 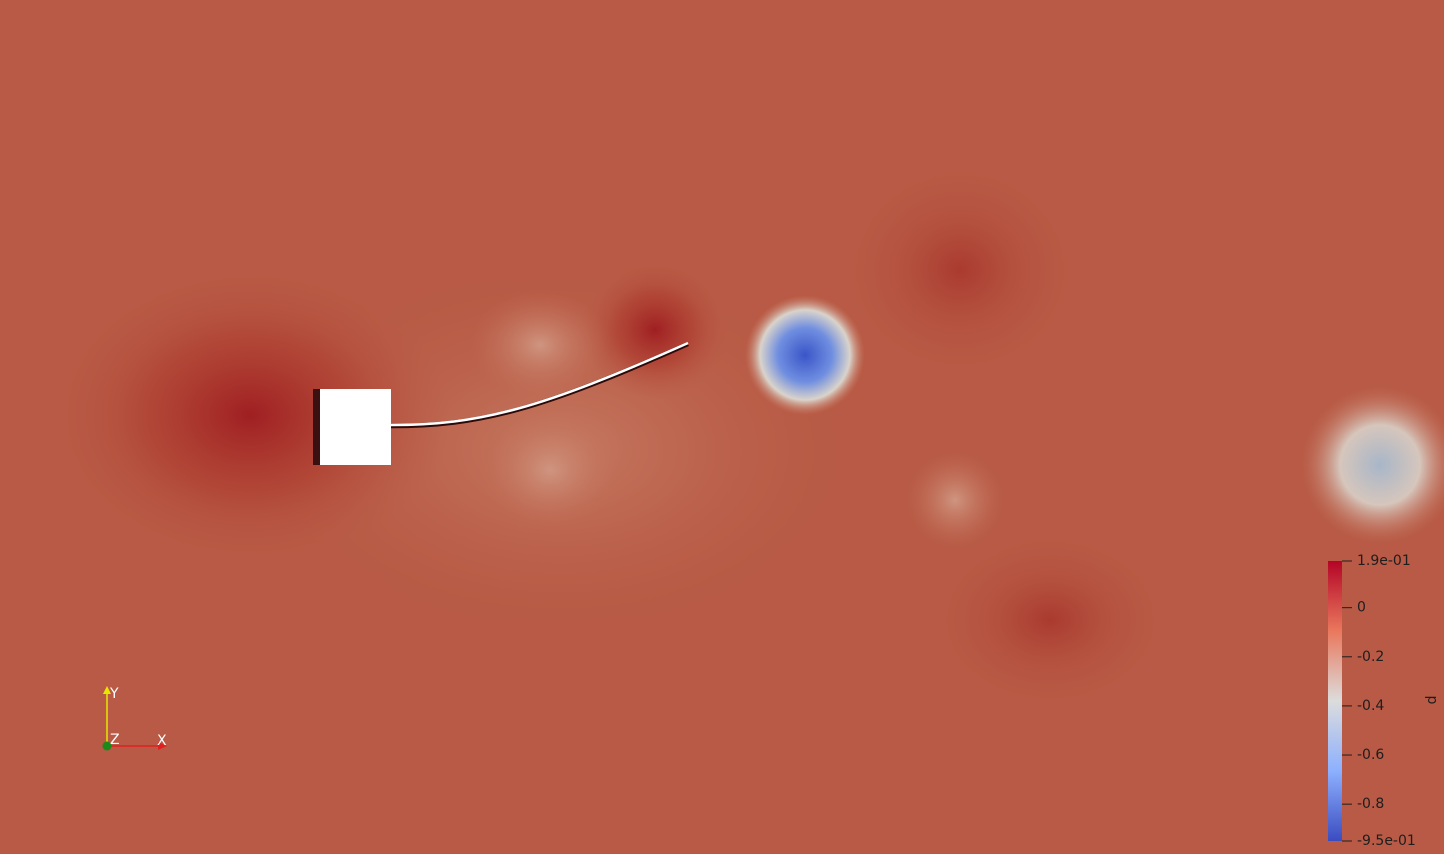 I want to click on colorbar, so click(x=1335, y=701).